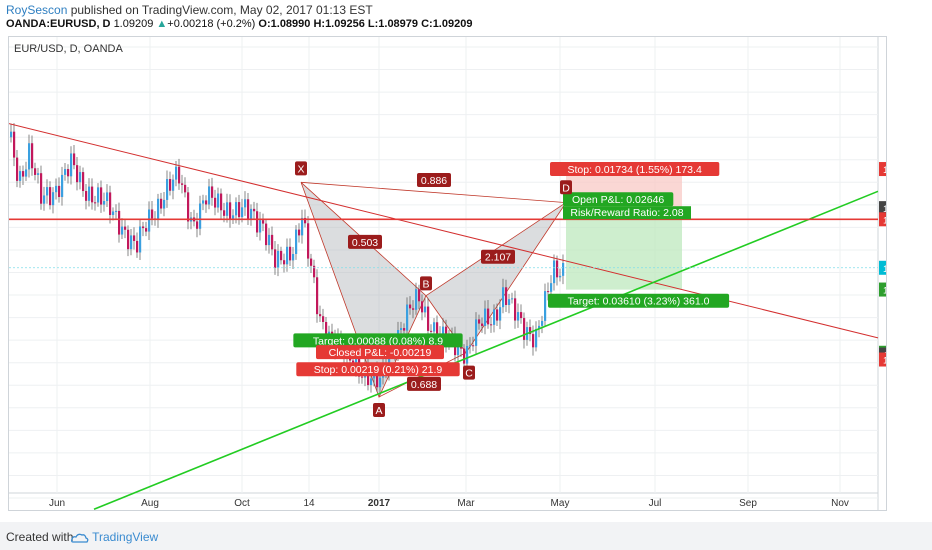 This screenshot has height=550, width=932. What do you see at coordinates (37, 10) in the screenshot?
I see `author-link: RoySescon` at bounding box center [37, 10].